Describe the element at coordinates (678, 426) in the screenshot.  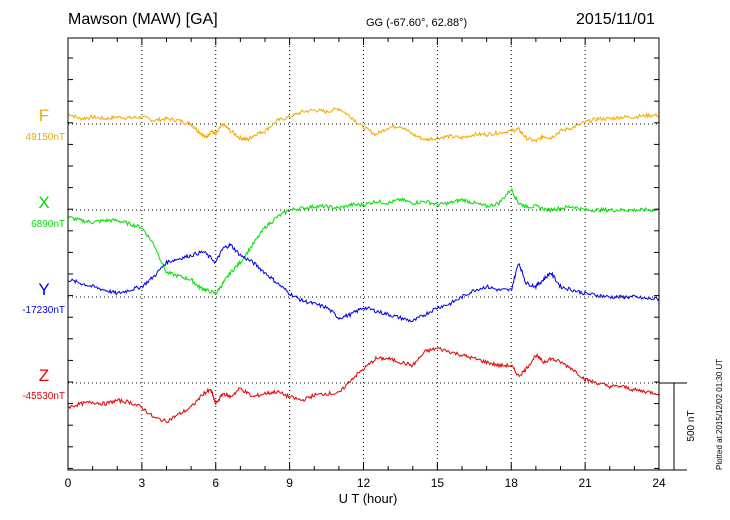
I see `scale-bar: 500 nT` at that location.